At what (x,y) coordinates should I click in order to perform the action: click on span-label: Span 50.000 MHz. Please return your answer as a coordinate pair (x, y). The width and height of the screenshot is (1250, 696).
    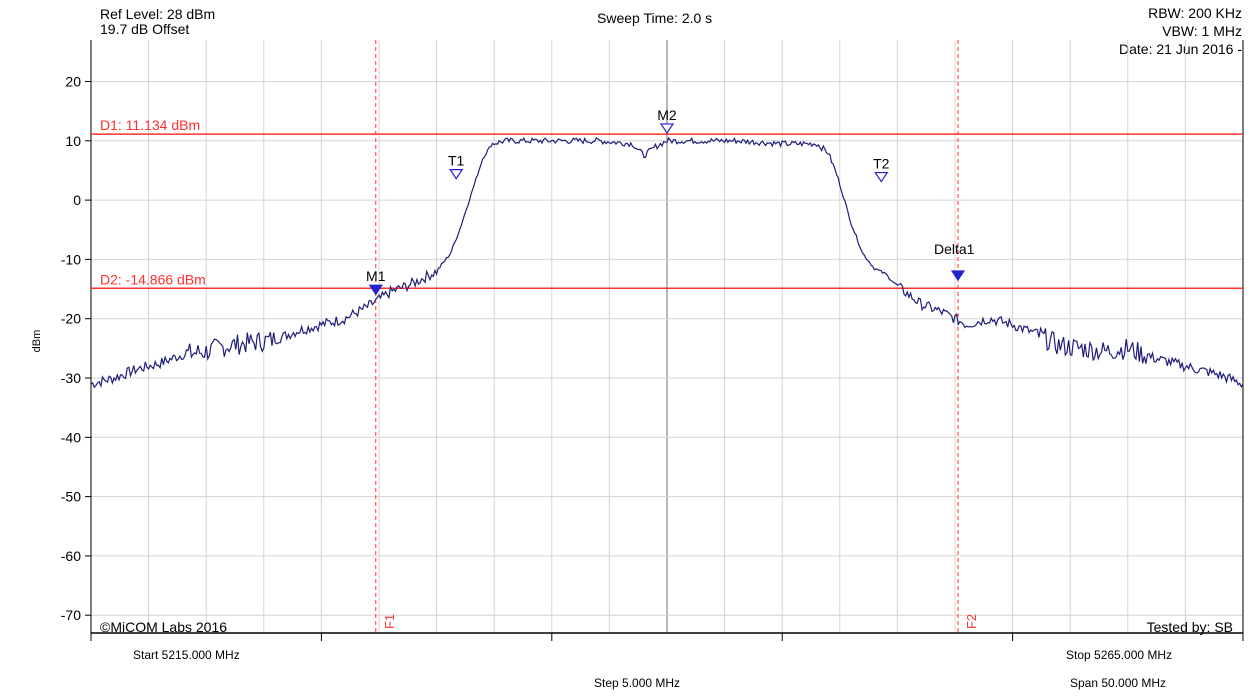
    Looking at the image, I should click on (1118, 683).